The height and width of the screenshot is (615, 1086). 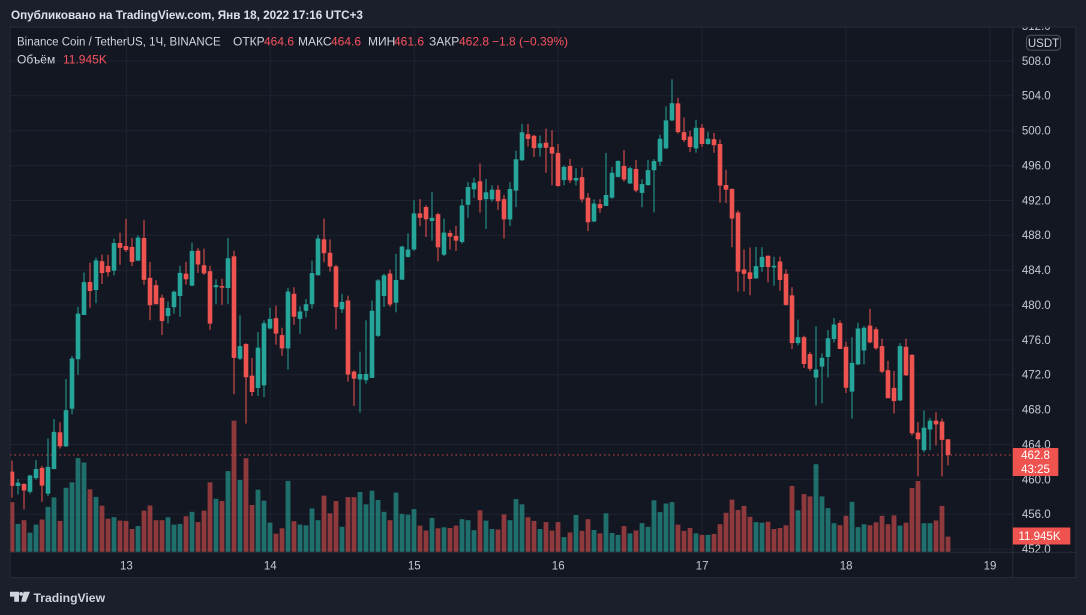 What do you see at coordinates (558, 567) in the screenshot?
I see `svg-text: 16` at bounding box center [558, 567].